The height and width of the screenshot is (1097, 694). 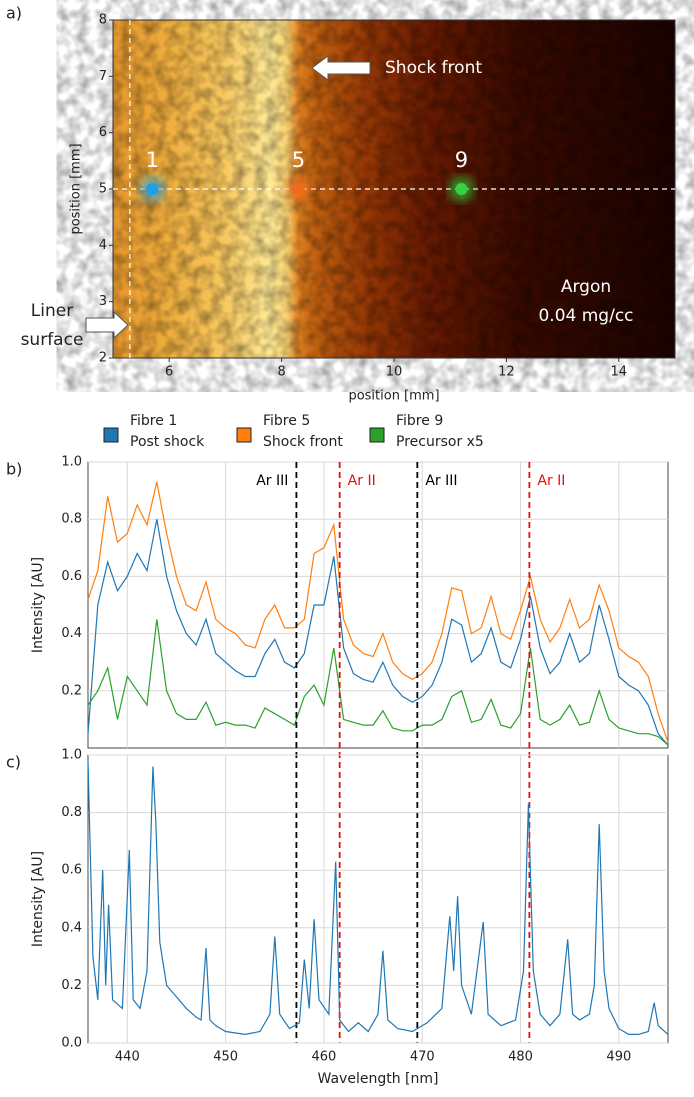 What do you see at coordinates (298, 160) in the screenshot?
I see `point-label: 5` at bounding box center [298, 160].